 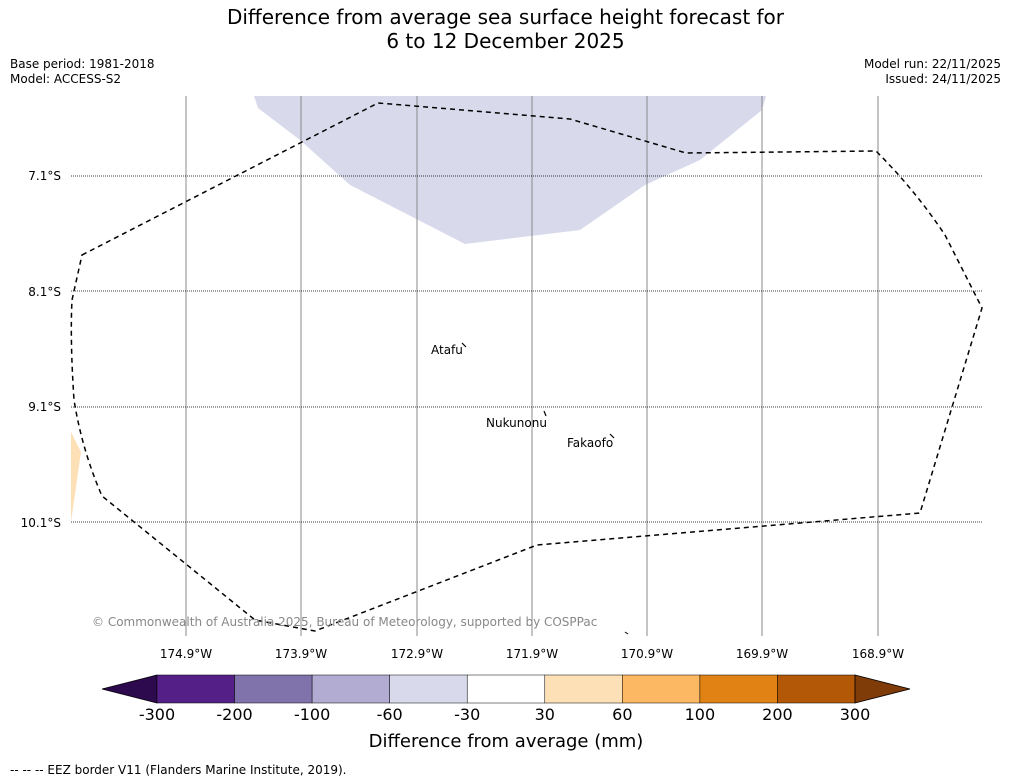 What do you see at coordinates (855, 714) in the screenshot?
I see `colorbar-tick-label: 300` at bounding box center [855, 714].